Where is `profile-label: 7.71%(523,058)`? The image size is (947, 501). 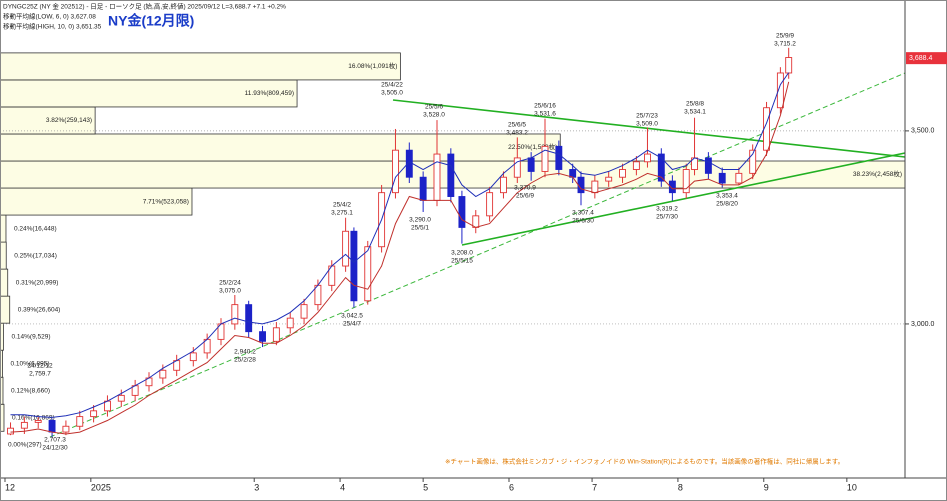
profile-label: 7.71%(523,058) is located at coordinates (166, 201).